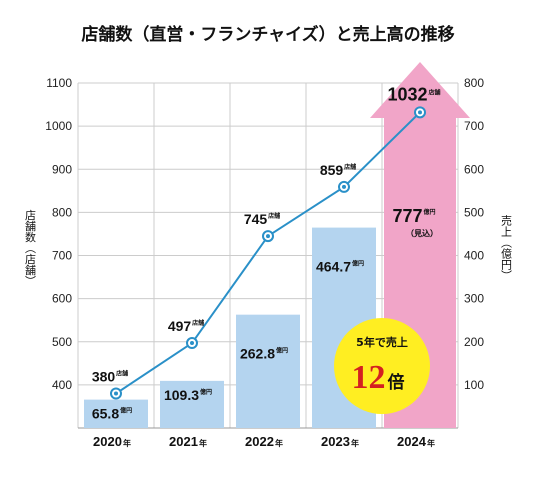 Image resolution: width=536 pixels, height=477 pixels. What do you see at coordinates (340, 441) in the screenshot?
I see `x-tick-label: 2023年` at bounding box center [340, 441].